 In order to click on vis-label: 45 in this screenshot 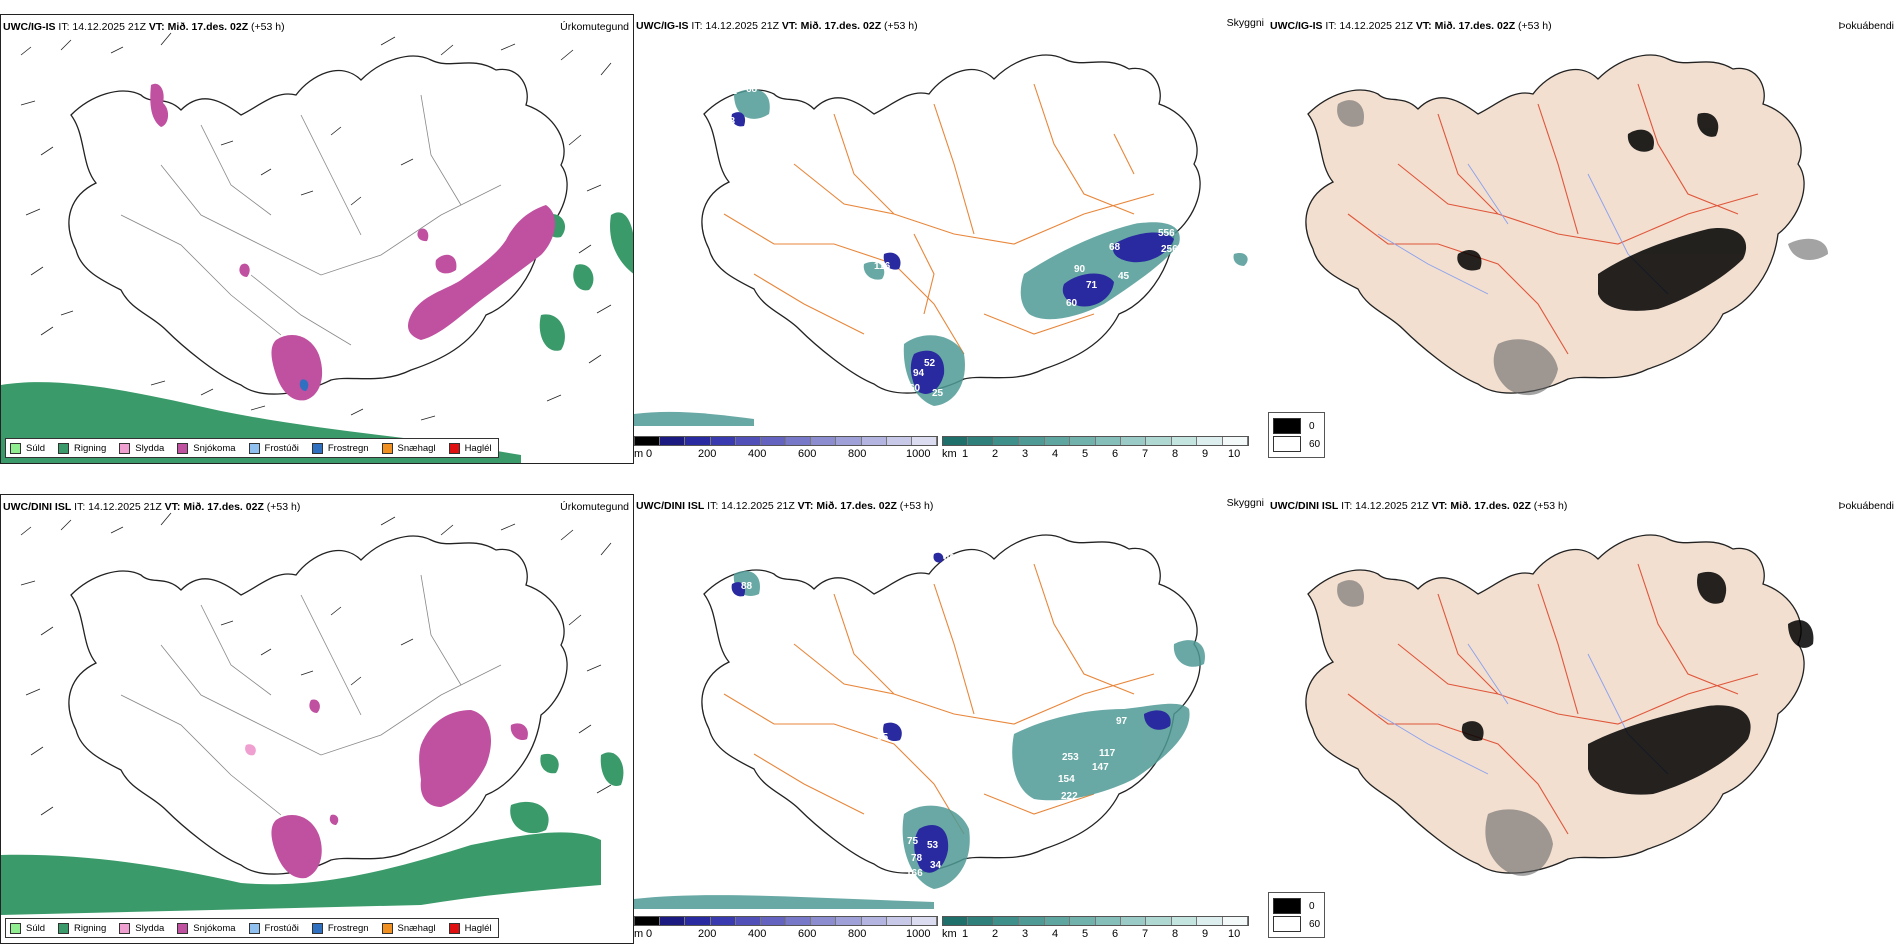, I will do `click(1124, 276)`.